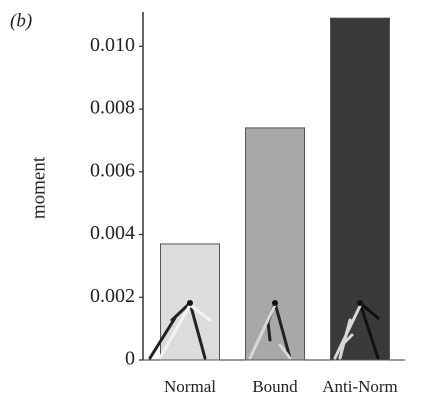 This screenshot has width=430, height=405. What do you see at coordinates (190, 386) in the screenshot?
I see `x-tick-label: Normal` at bounding box center [190, 386].